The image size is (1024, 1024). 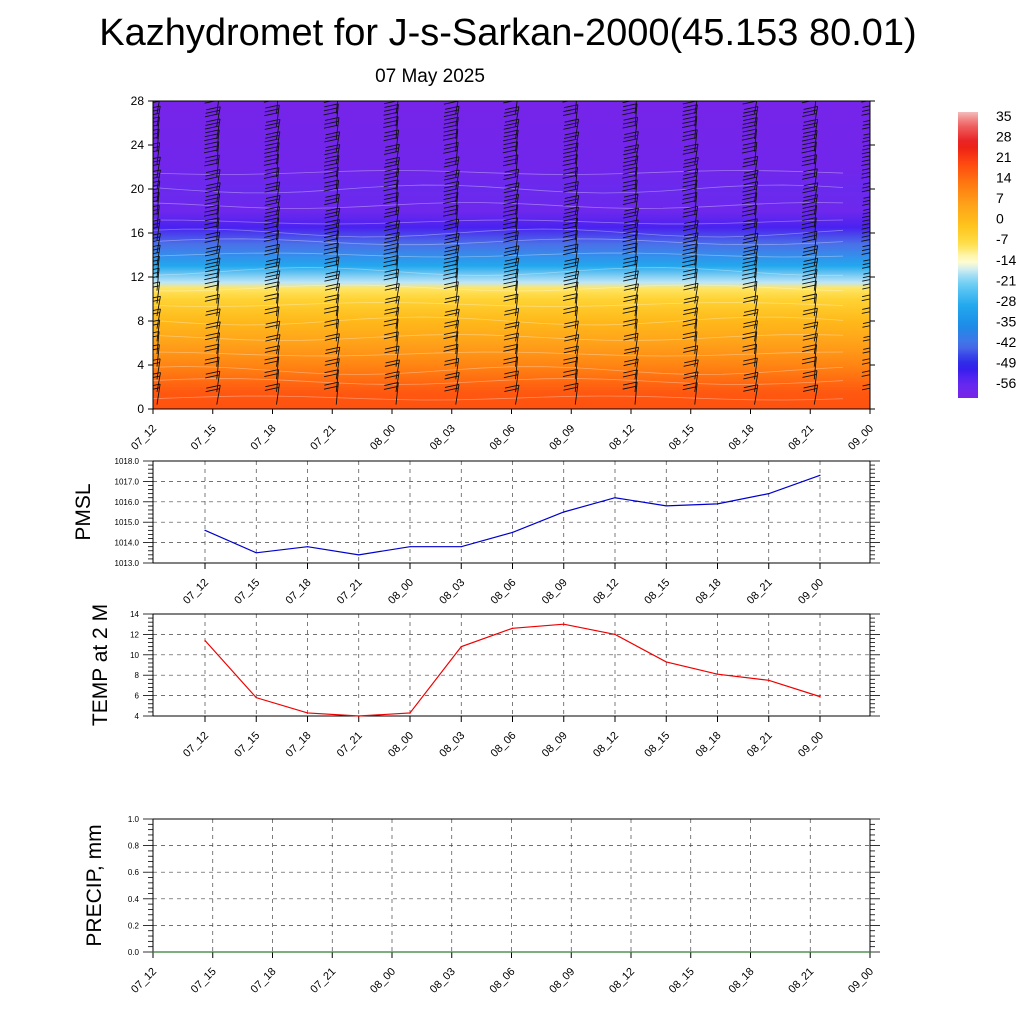 I want to click on y-tick-label: 0.6, so click(x=134, y=872).